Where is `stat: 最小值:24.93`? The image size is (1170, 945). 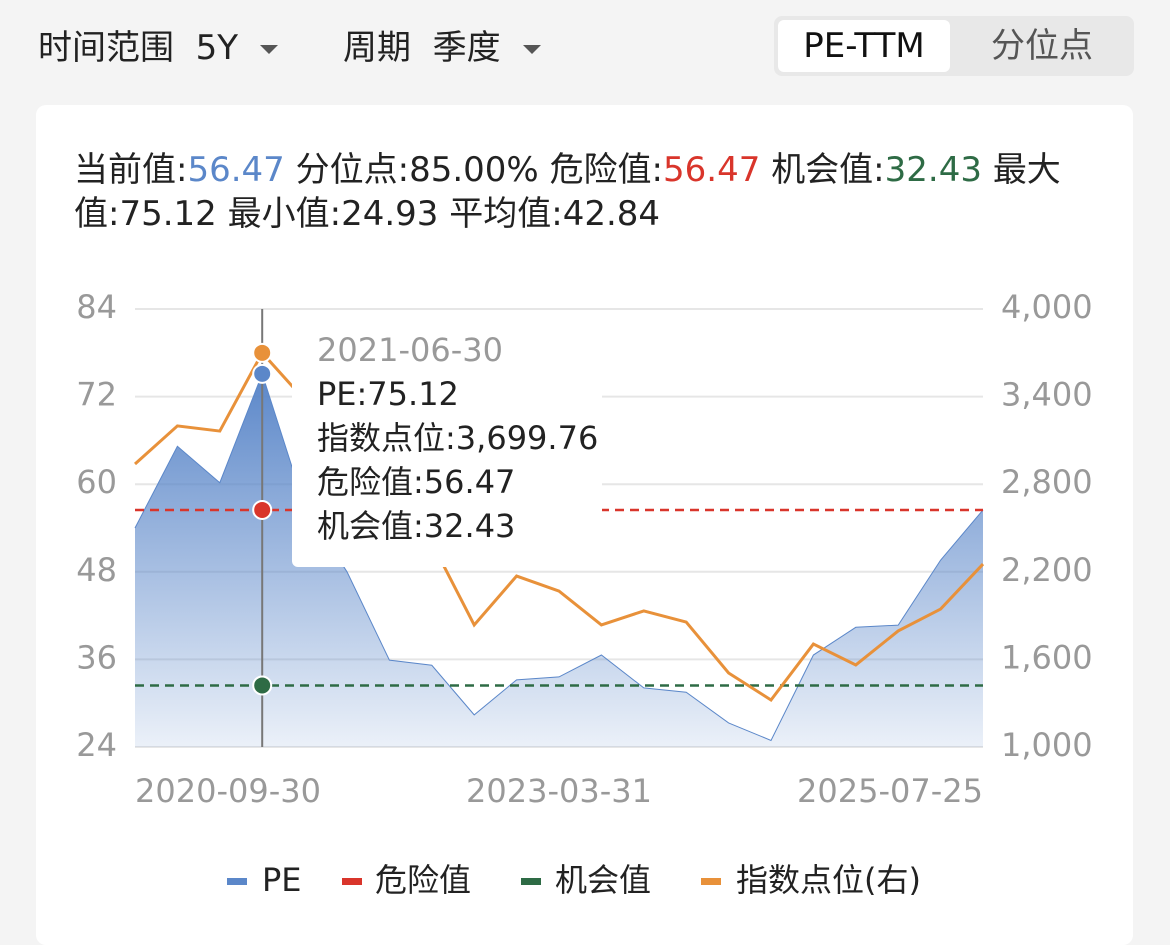 stat: 最小值:24.93 is located at coordinates (333, 214).